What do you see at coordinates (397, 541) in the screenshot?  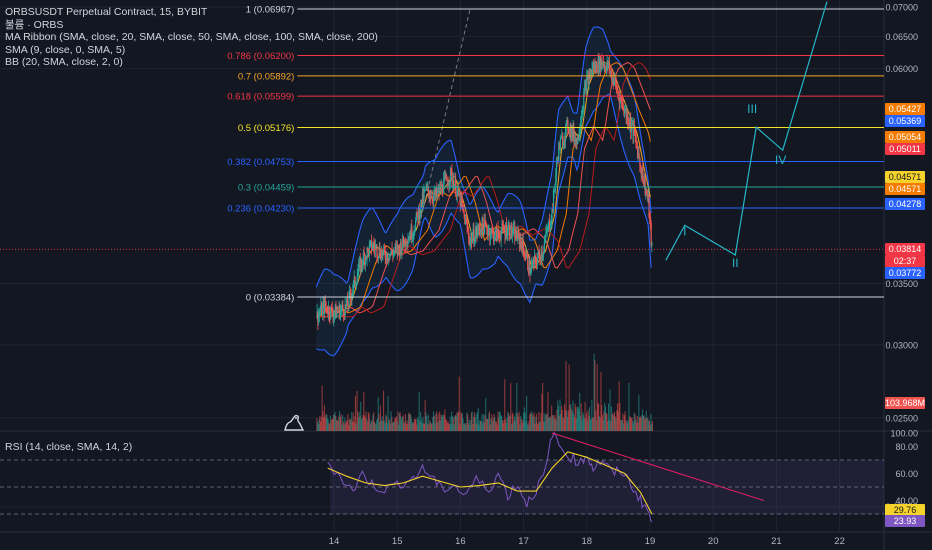 I see `time-tick: 15` at bounding box center [397, 541].